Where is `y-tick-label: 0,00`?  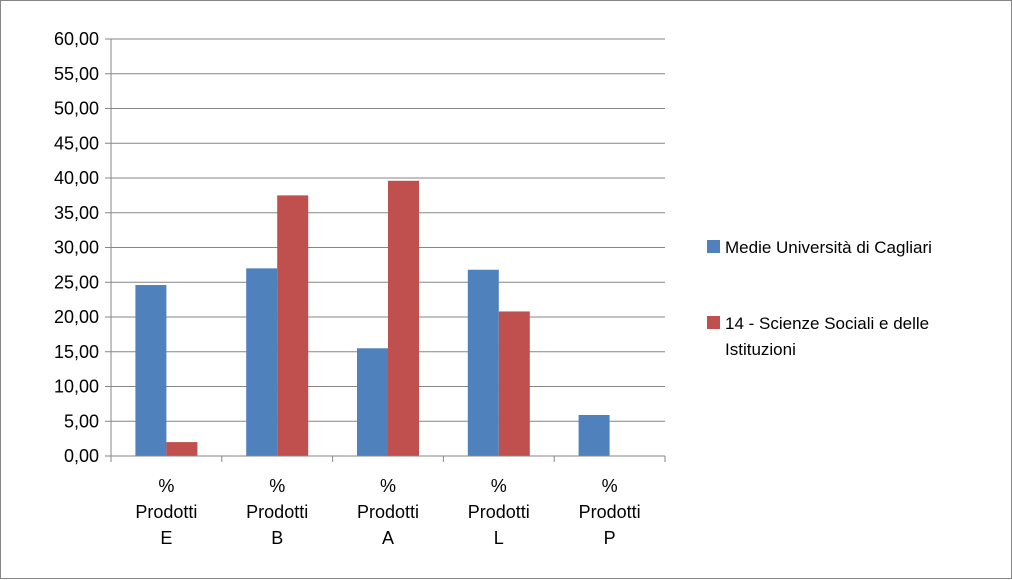
y-tick-label: 0,00 is located at coordinates (81, 456).